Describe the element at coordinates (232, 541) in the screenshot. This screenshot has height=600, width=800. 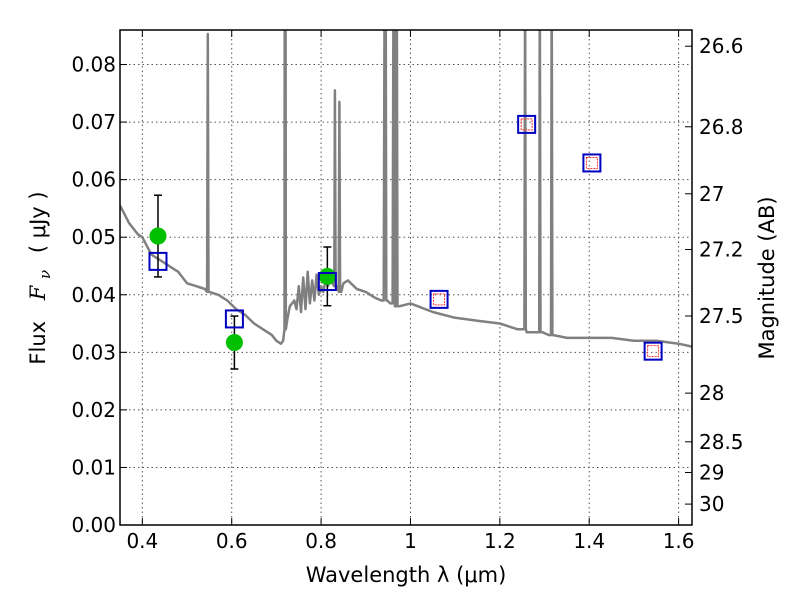
I see `x-tick-label: 0.6` at that location.